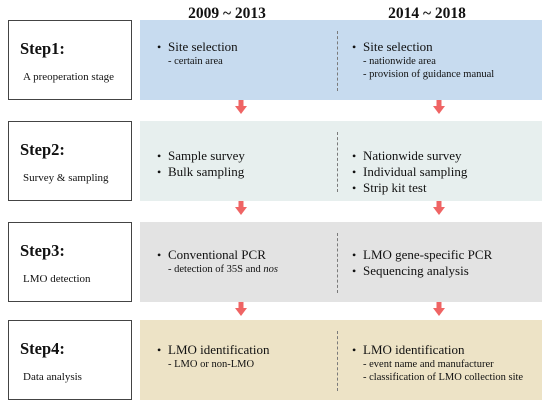  Describe the element at coordinates (206, 155) in the screenshot. I see `bullet-text: Sample survey` at that location.